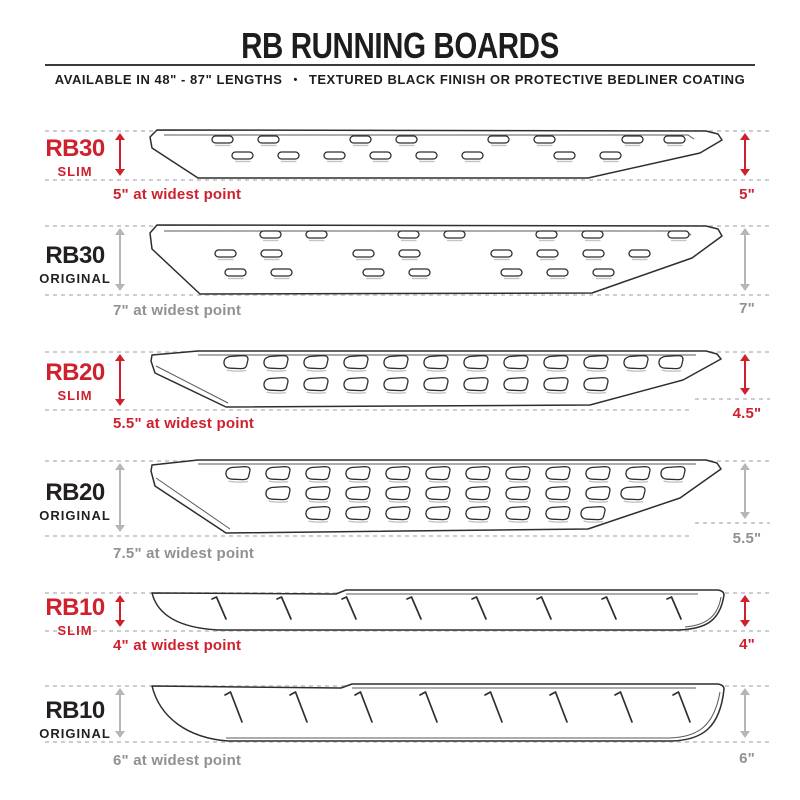 The height and width of the screenshot is (800, 800). What do you see at coordinates (747, 308) in the screenshot?
I see `height-note: 7"` at bounding box center [747, 308].